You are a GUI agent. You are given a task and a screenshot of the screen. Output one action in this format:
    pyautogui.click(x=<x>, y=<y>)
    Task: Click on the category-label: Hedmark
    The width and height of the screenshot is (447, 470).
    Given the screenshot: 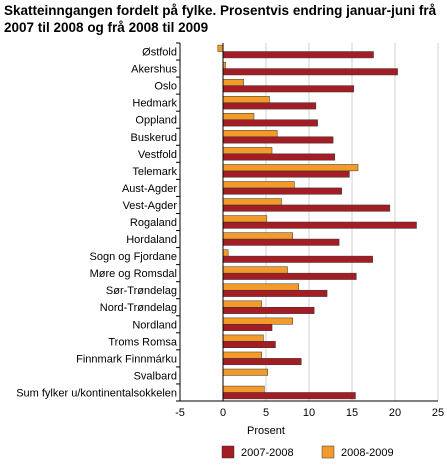 What is the action you would take?
    pyautogui.click(x=154, y=104)
    